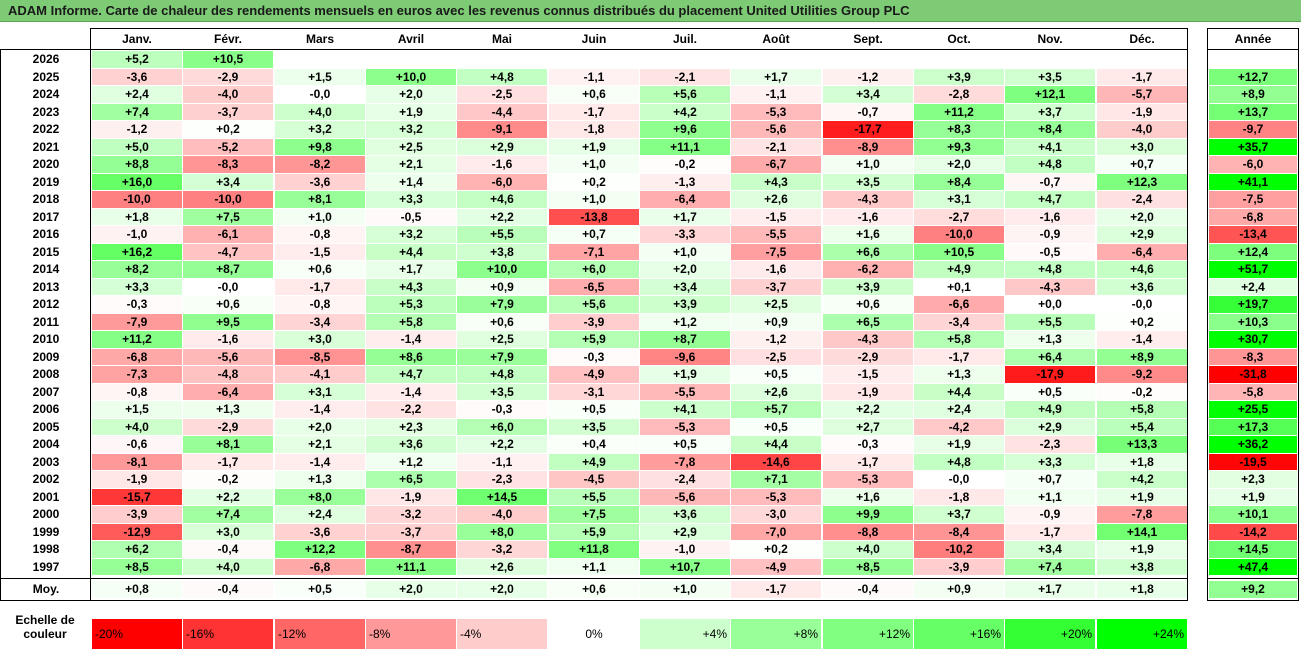 This screenshot has height=653, width=1301. Describe the element at coordinates (868, 634) in the screenshot. I see `color-scale-stop: +12%` at that location.